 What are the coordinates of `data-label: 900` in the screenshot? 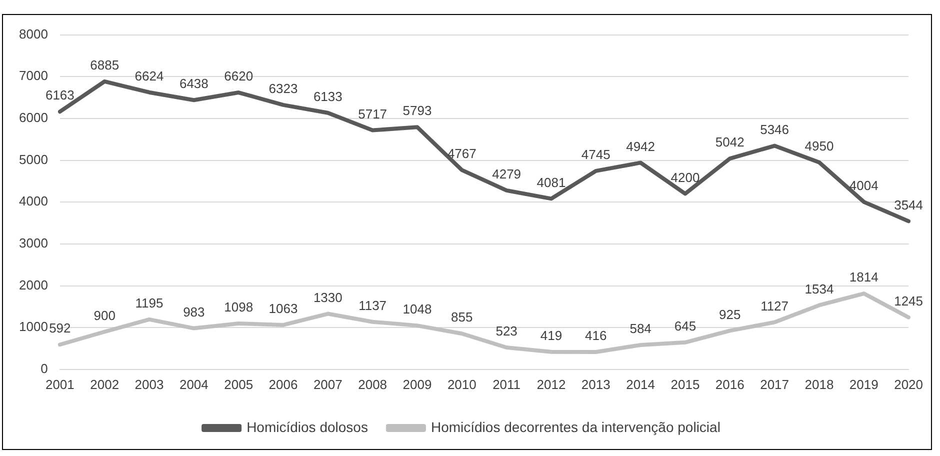 It's located at (105, 315).